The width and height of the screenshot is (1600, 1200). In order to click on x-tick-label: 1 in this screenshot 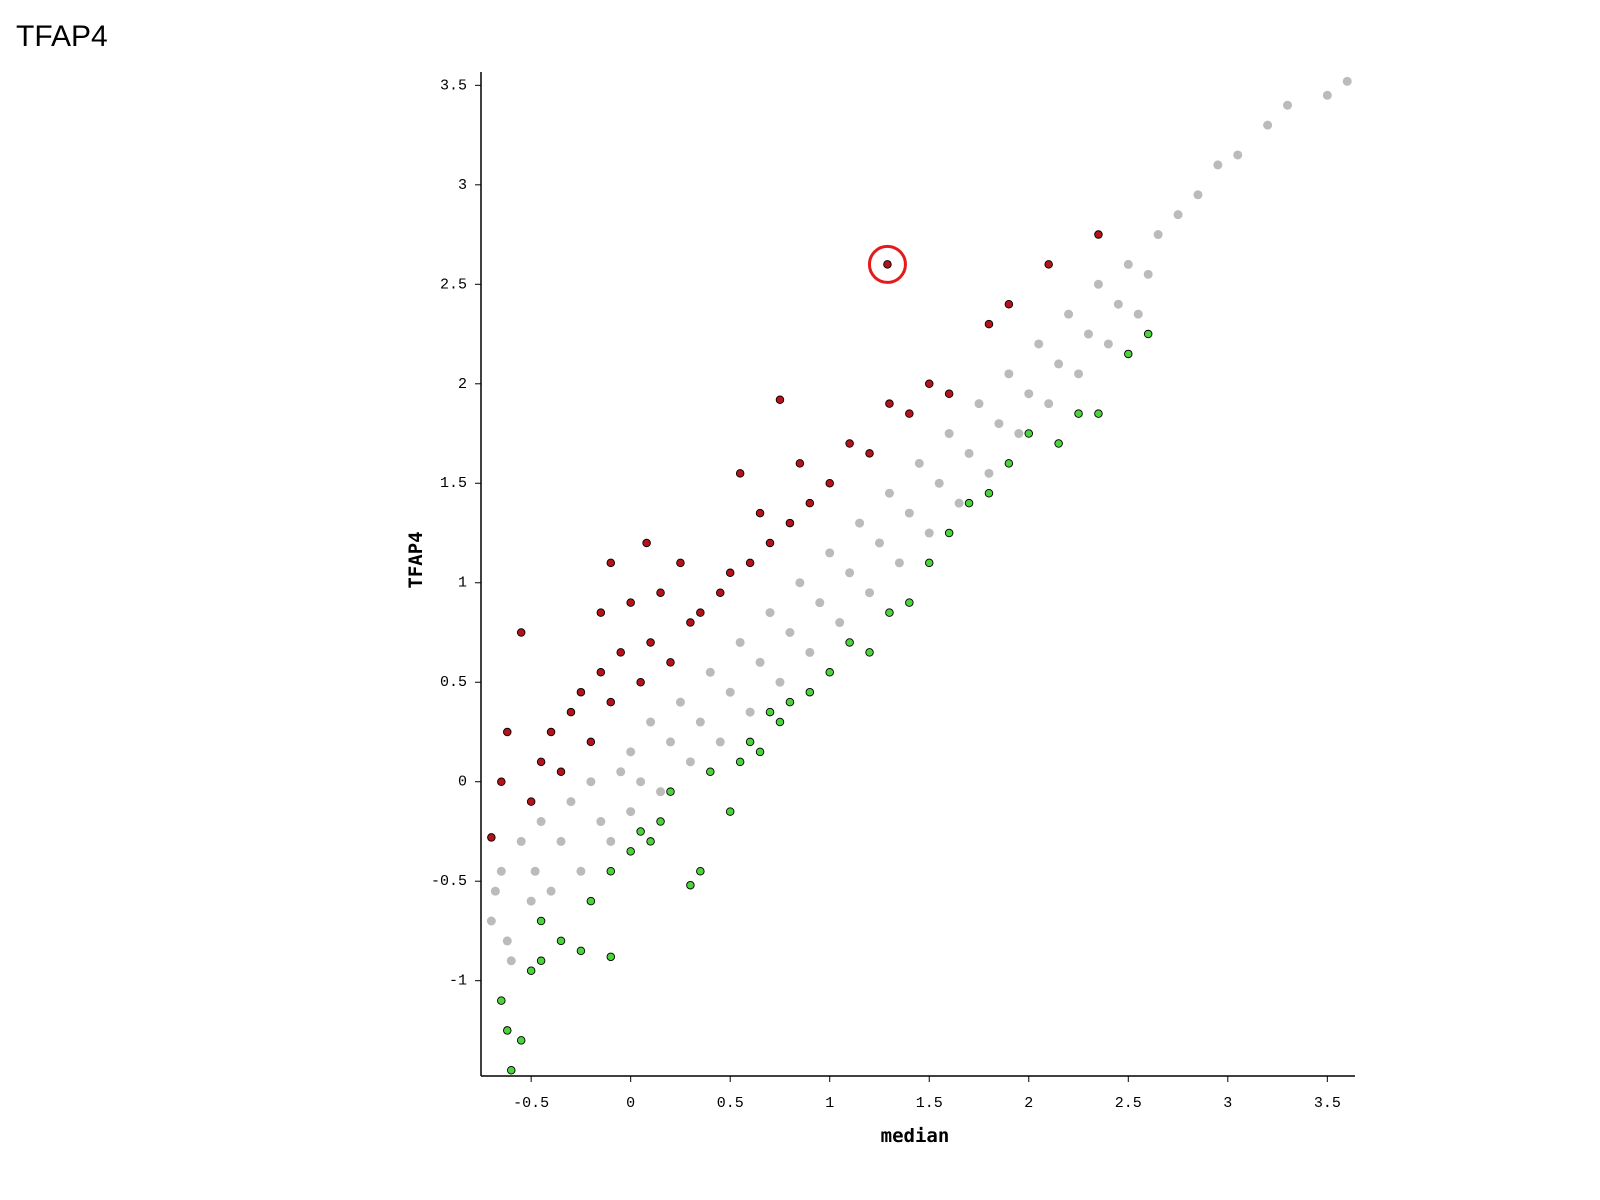, I will do `click(829, 1103)`.